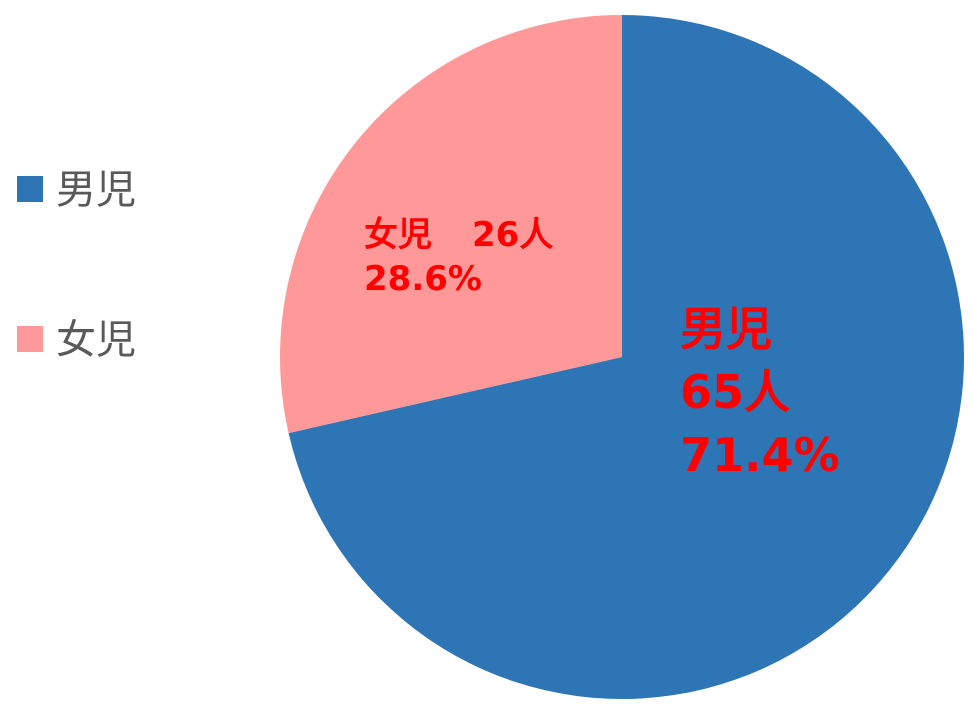 This screenshot has width=974, height=707. I want to click on legend: 男児 女児, so click(76, 265).